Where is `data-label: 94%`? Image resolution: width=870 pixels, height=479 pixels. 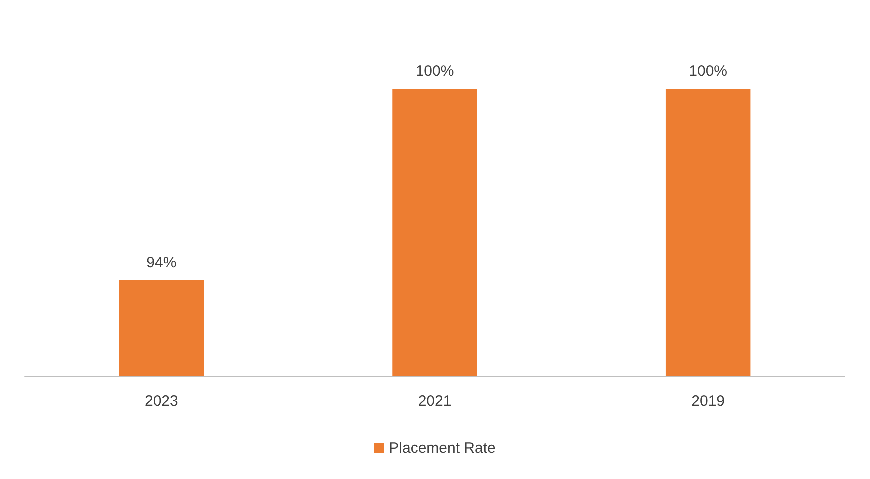 data-label: 94% is located at coordinates (161, 263).